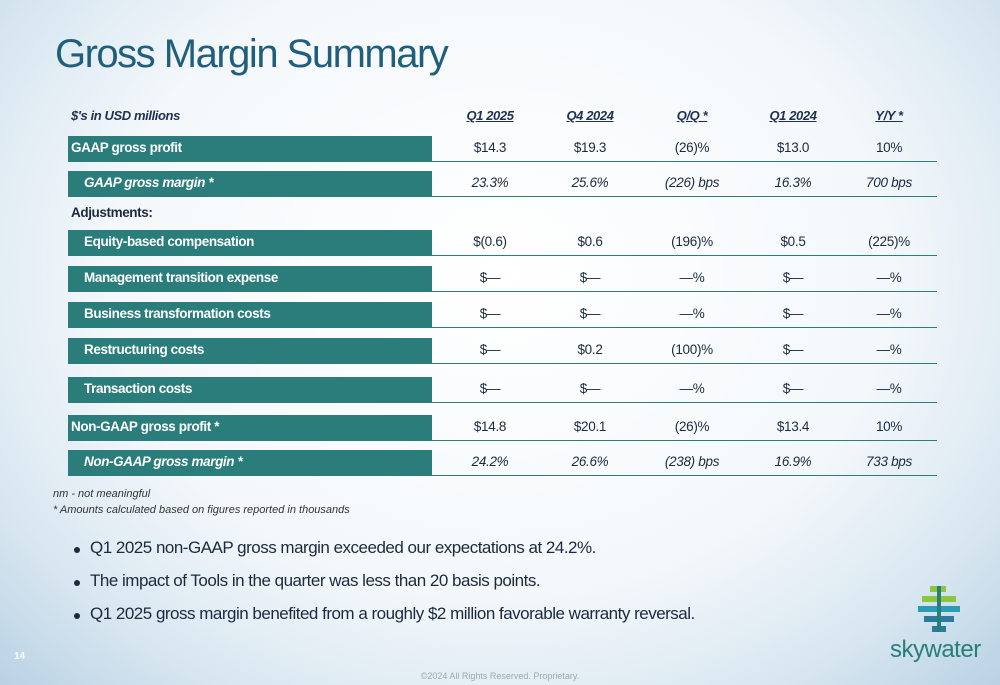 Image resolution: width=1000 pixels, height=685 pixels. Describe the element at coordinates (692, 115) in the screenshot. I see `column-header: Q/Q *` at that location.